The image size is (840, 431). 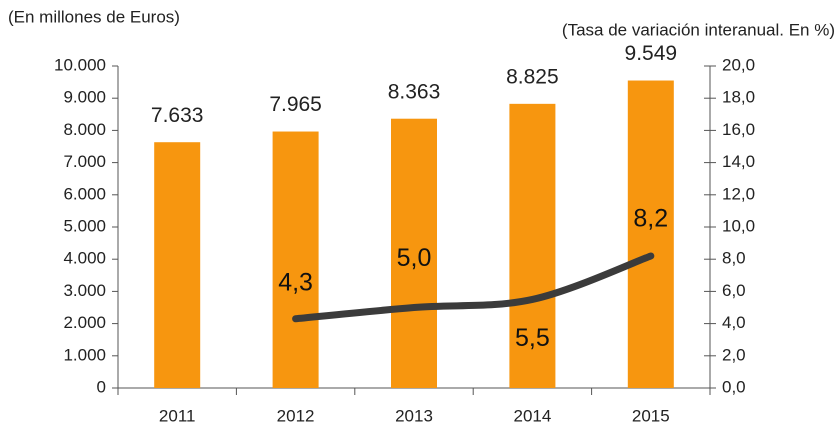 What do you see at coordinates (734, 354) in the screenshot?
I see `y2-tick-label: 2,0` at bounding box center [734, 354].